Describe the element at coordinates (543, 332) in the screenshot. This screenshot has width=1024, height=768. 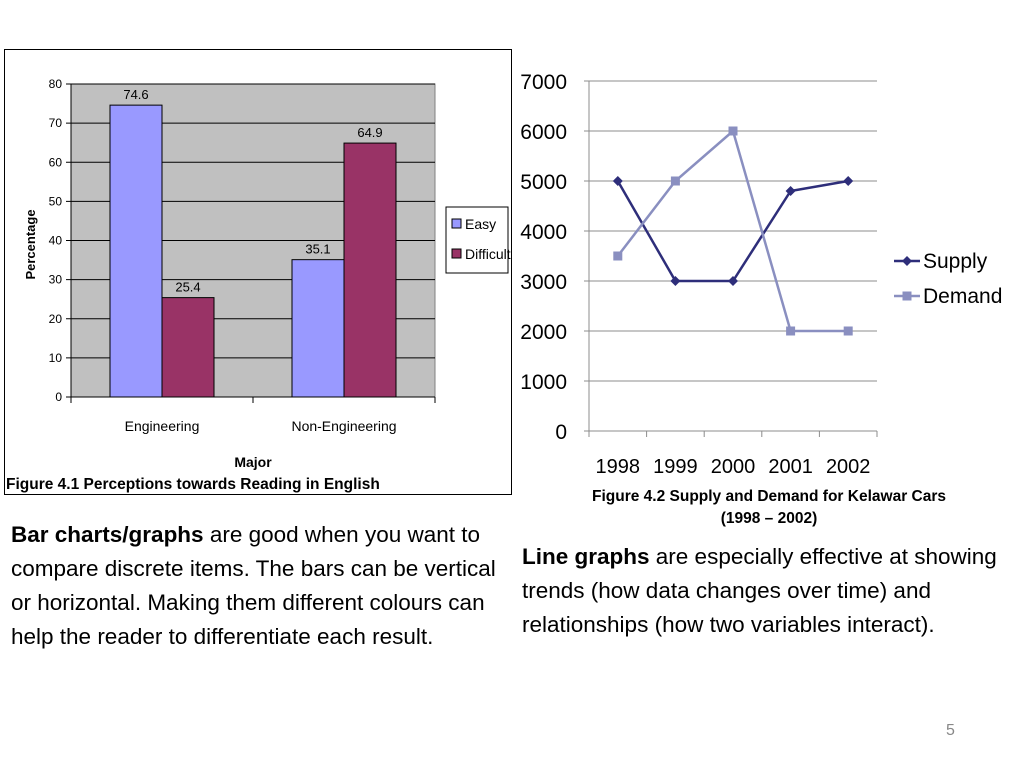
I see `line-y-tick-label: 2000` at that location.